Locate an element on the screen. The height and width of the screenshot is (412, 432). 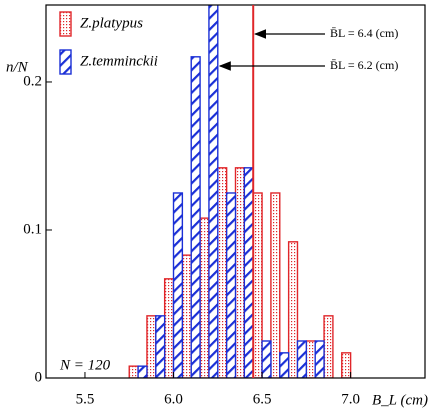
x-tick-label: 5.5 is located at coordinates (85, 399).